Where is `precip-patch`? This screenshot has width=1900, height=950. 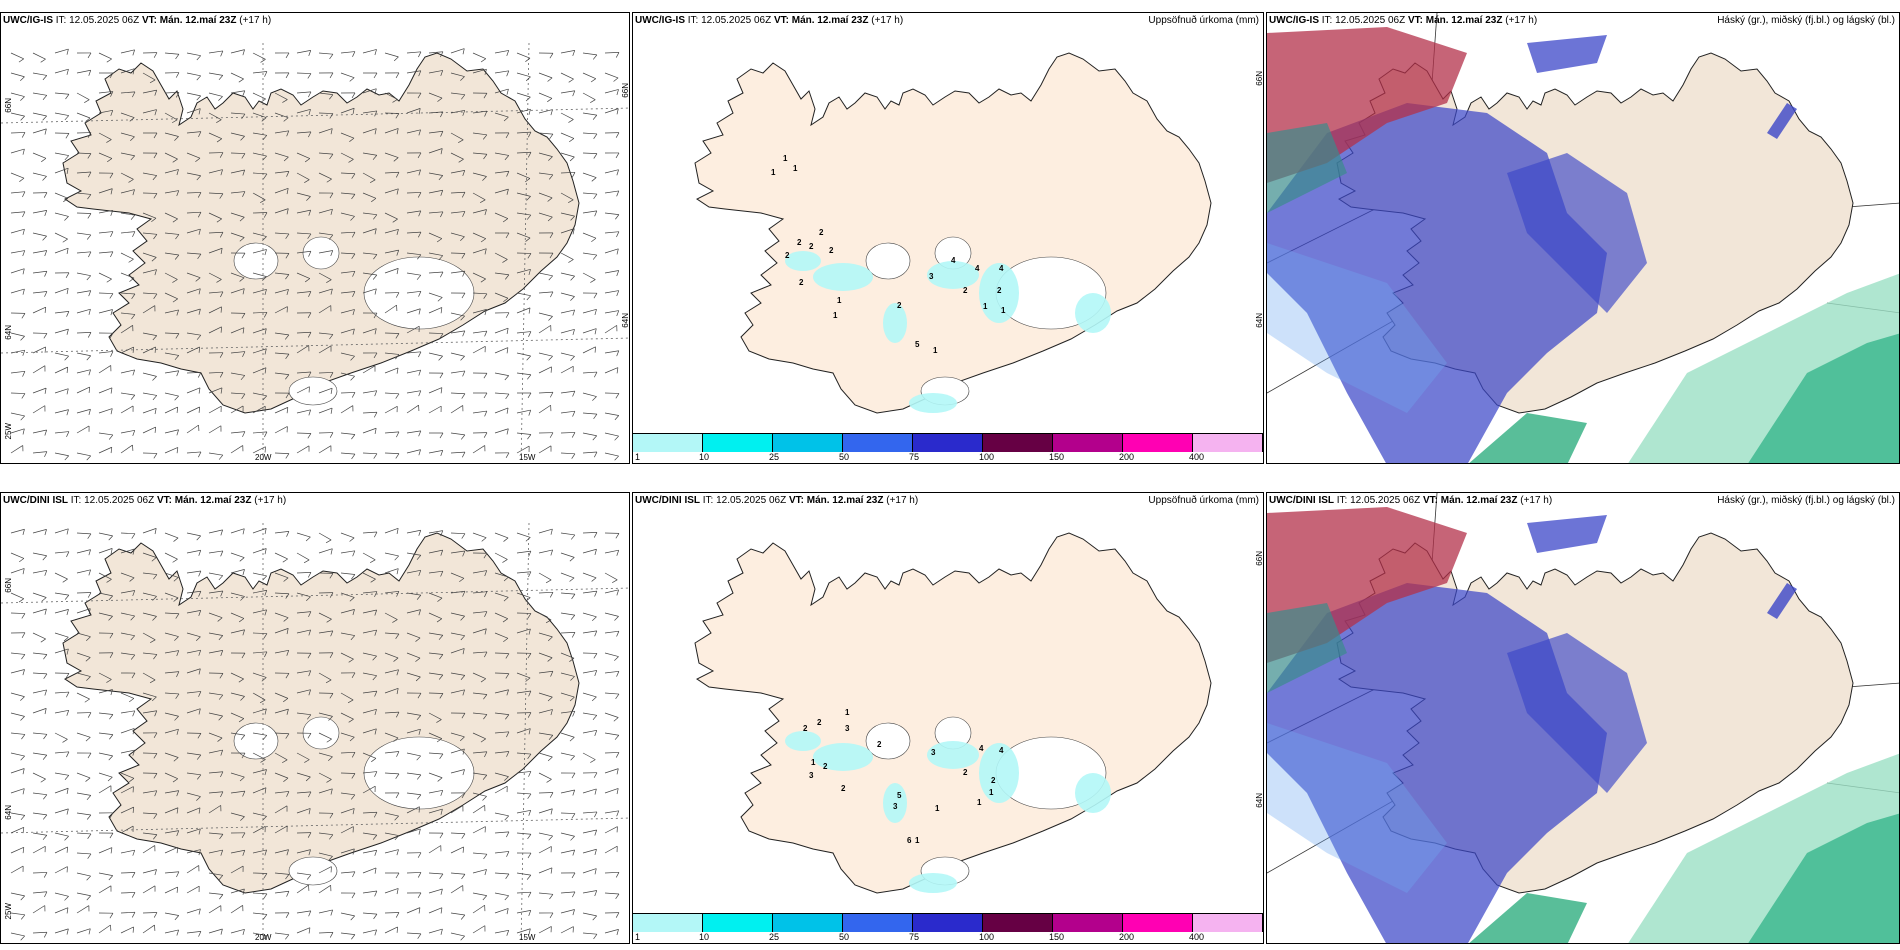 precip-patch is located at coordinates (895, 323).